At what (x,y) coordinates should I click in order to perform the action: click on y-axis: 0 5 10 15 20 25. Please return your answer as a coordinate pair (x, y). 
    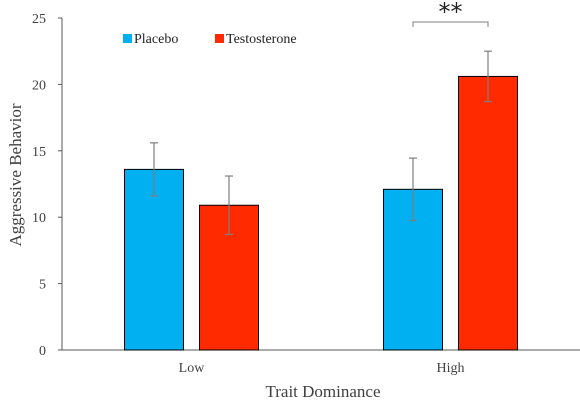
    Looking at the image, I should click on (47, 185).